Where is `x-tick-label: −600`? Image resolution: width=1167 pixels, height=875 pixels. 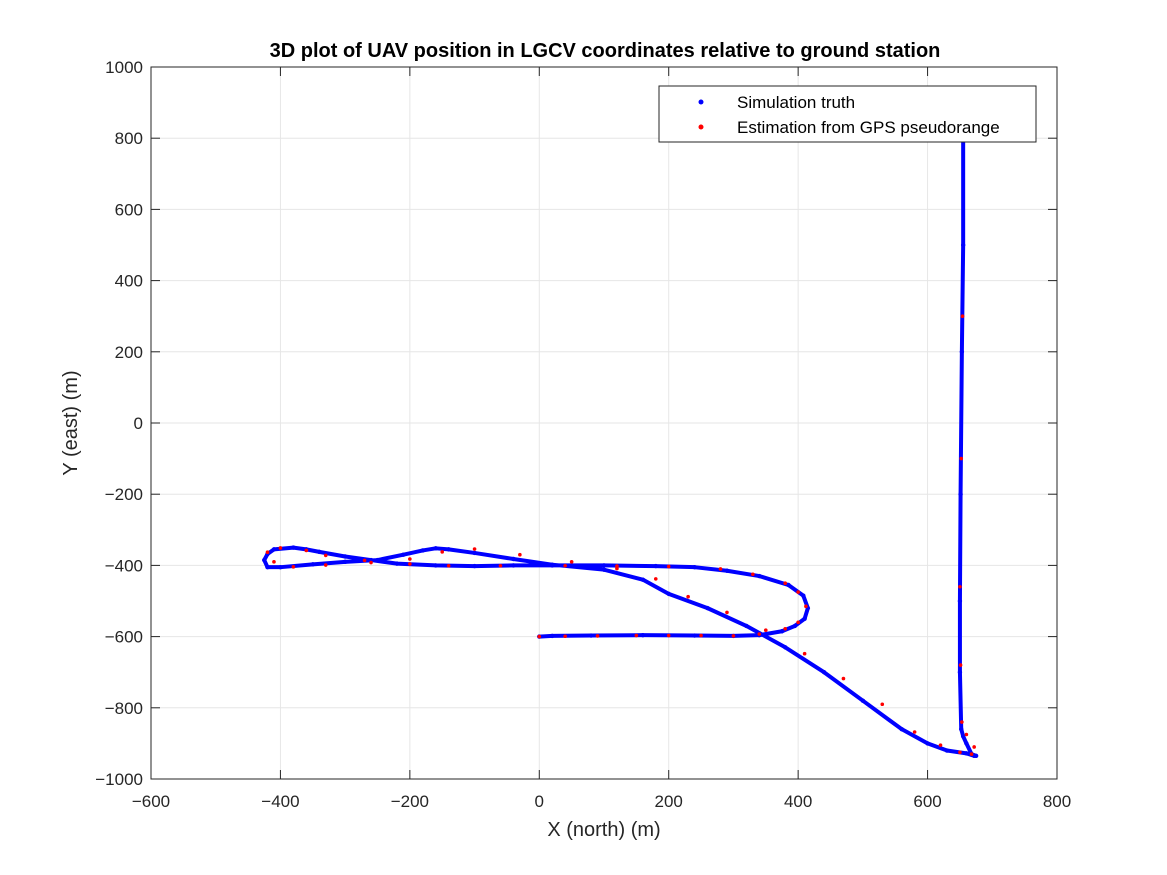 x-tick-label: −600 is located at coordinates (151, 801).